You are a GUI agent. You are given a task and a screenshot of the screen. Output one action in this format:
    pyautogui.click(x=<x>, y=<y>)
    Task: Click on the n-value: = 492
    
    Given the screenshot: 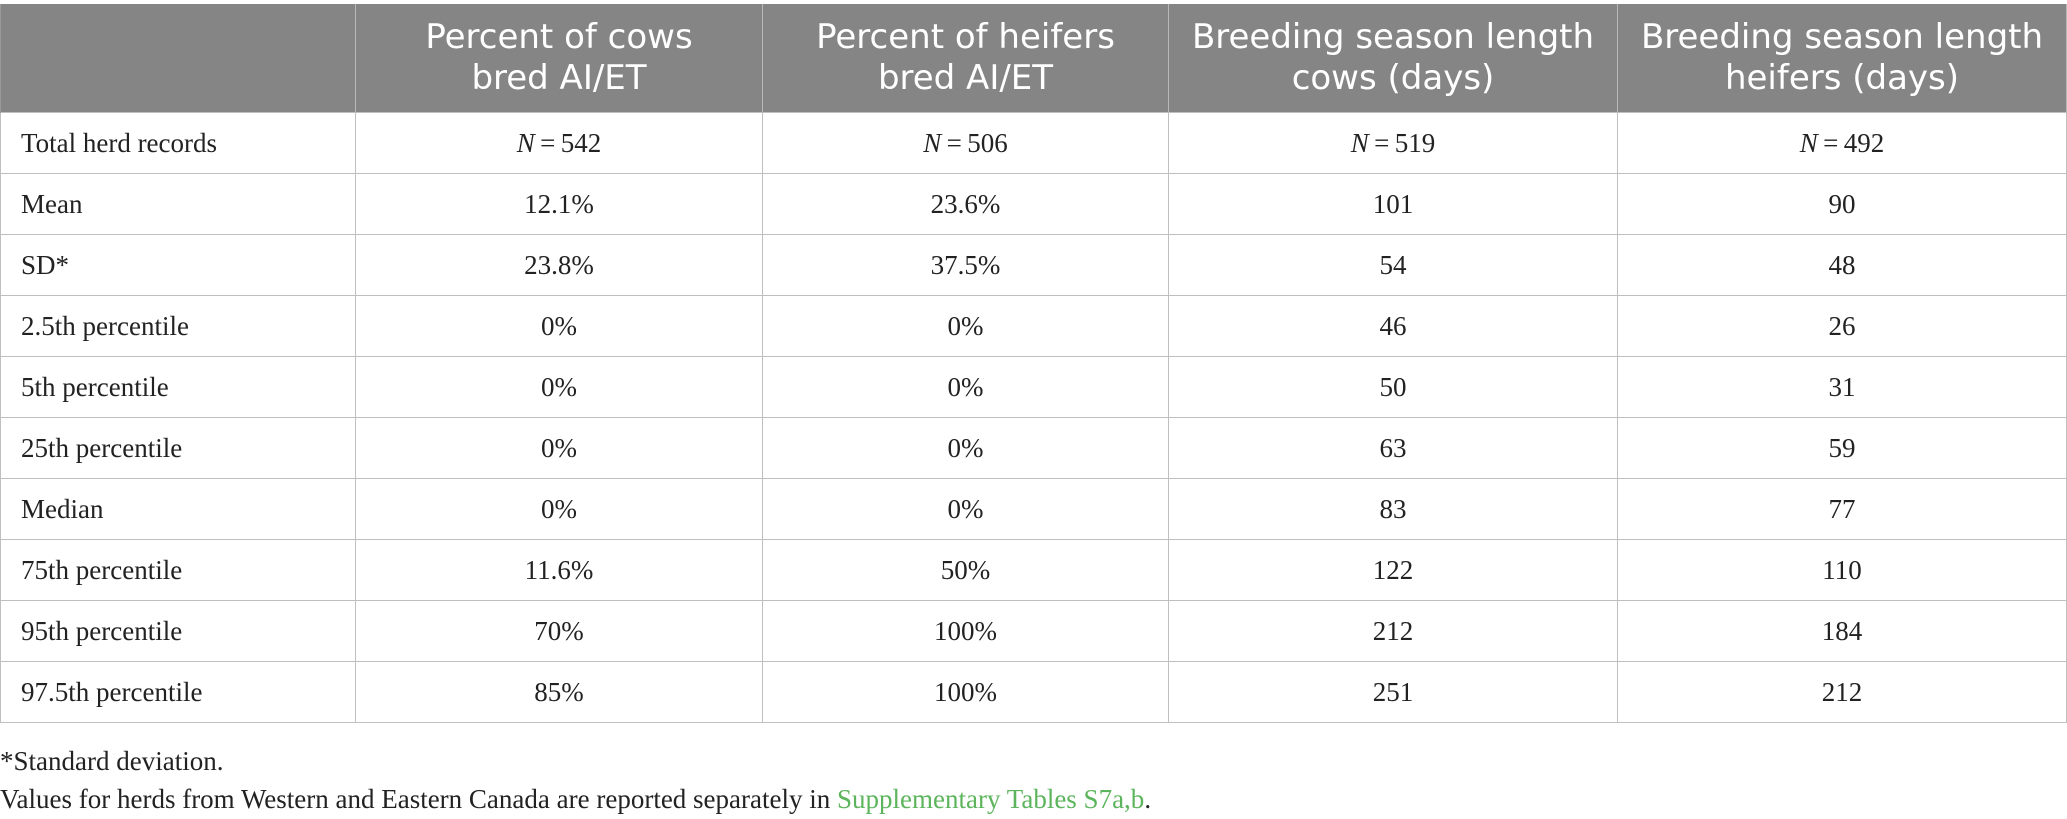 What is the action you would take?
    pyautogui.click(x=1851, y=142)
    